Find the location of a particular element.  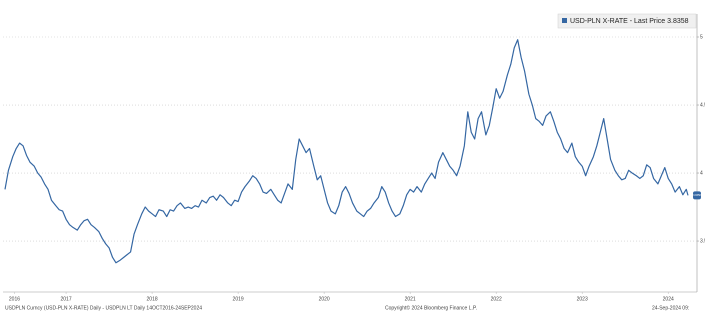

footer-center: Copyright© 2024 Bloomberg Finance L.P. is located at coordinates (431, 307).